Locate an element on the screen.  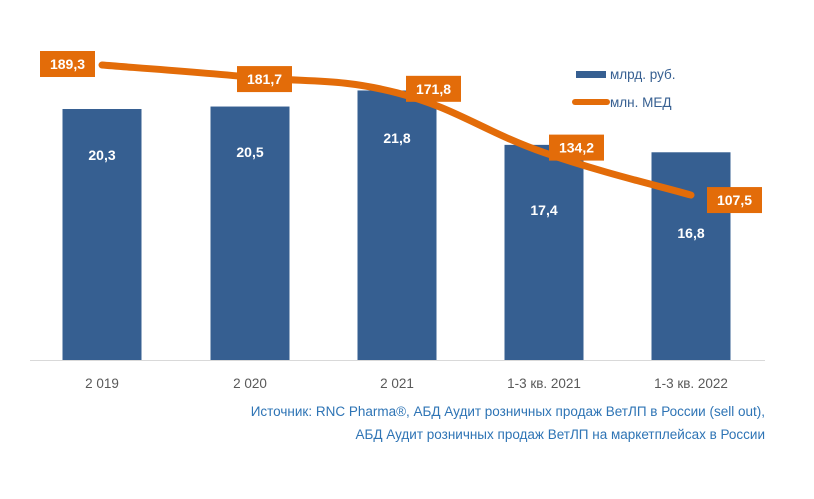
line-label-4: 107,5 is located at coordinates (734, 200).